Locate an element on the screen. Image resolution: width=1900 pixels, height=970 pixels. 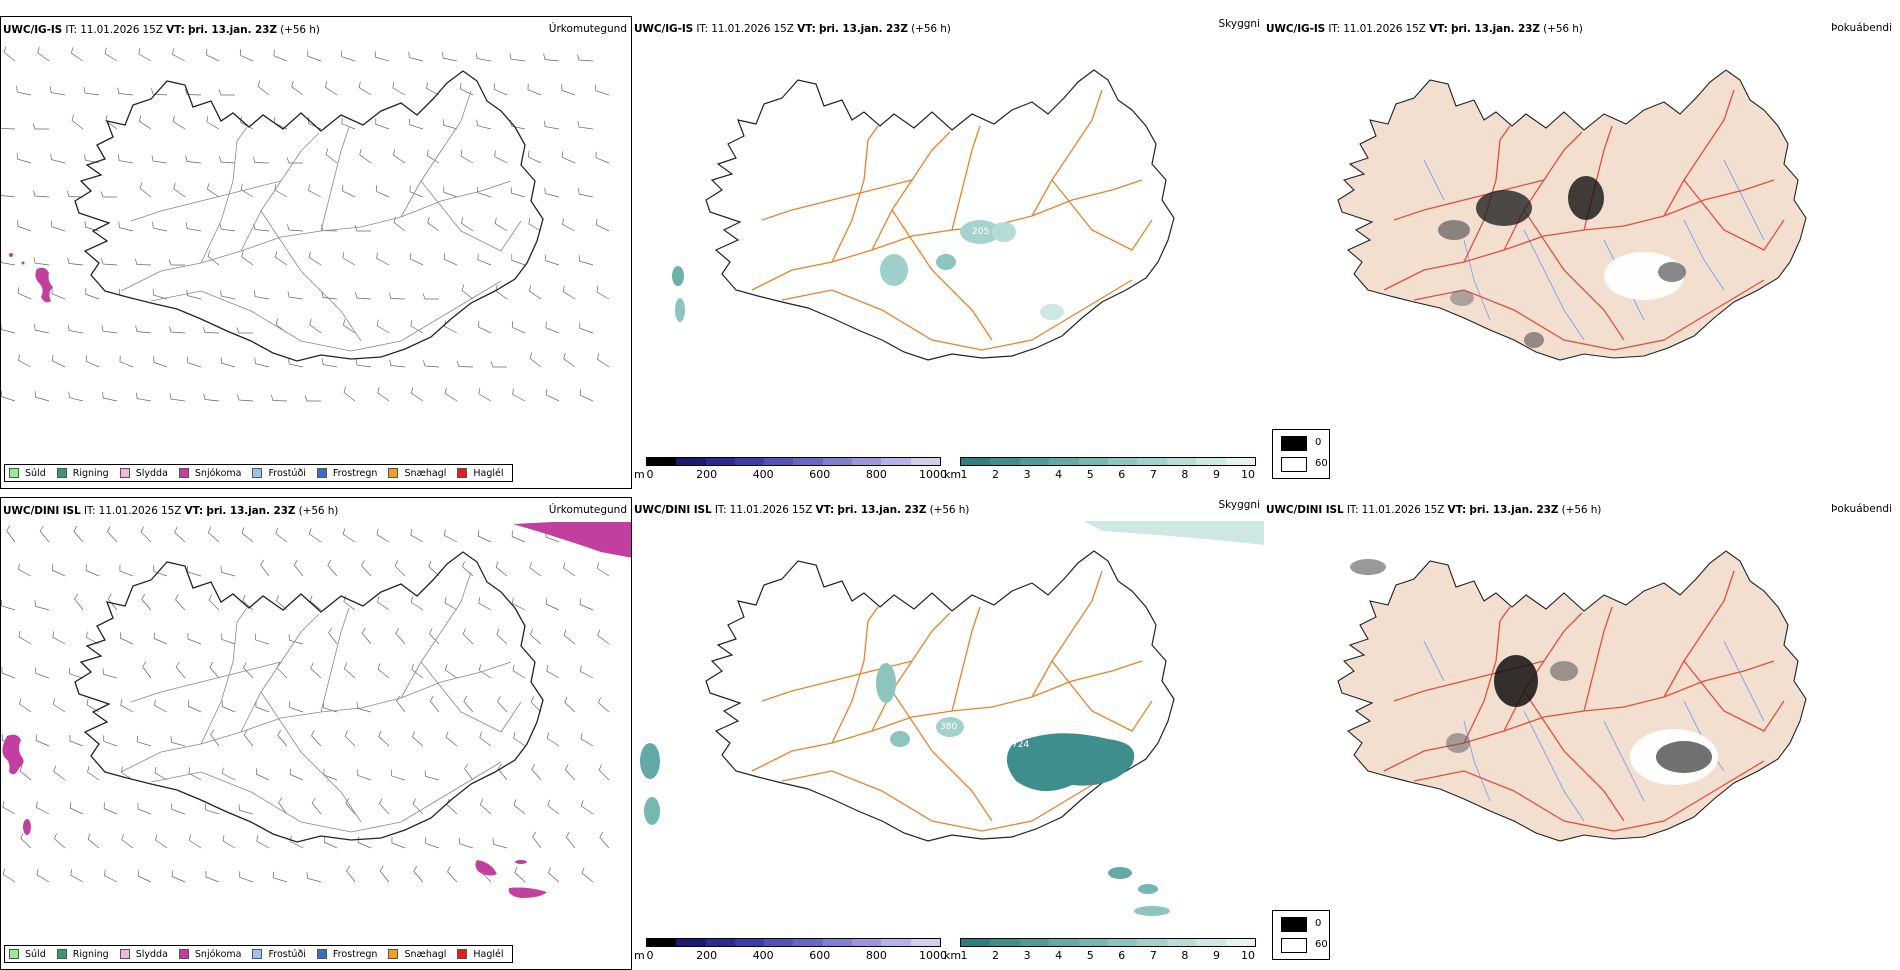
colorbar-tick-label: 800 is located at coordinates (876, 474).